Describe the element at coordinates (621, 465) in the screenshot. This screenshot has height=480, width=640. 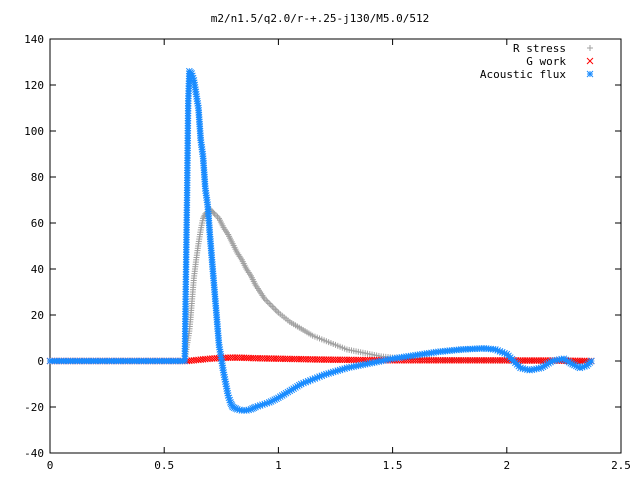
I see `x-tick-label: 2.5` at that location.